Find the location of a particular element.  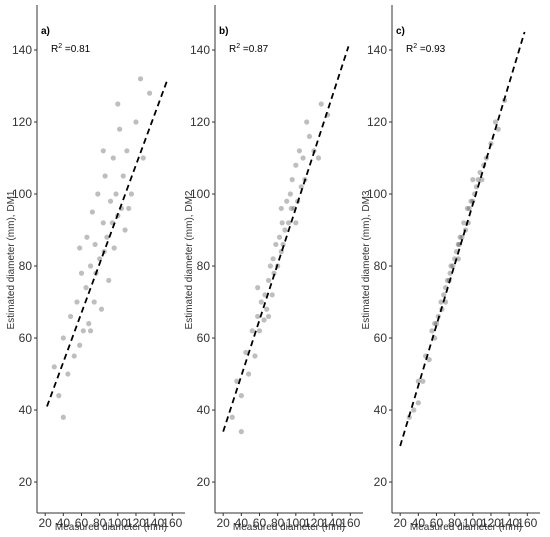

annotation-sup: 2 is located at coordinates (415, 46).